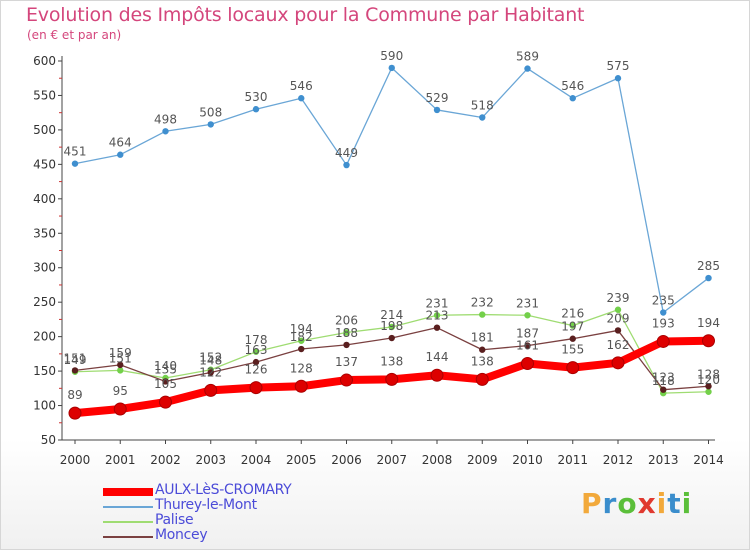 The height and width of the screenshot is (550, 750). What do you see at coordinates (44, 268) in the screenshot?
I see `y-tick-label: 300` at bounding box center [44, 268].